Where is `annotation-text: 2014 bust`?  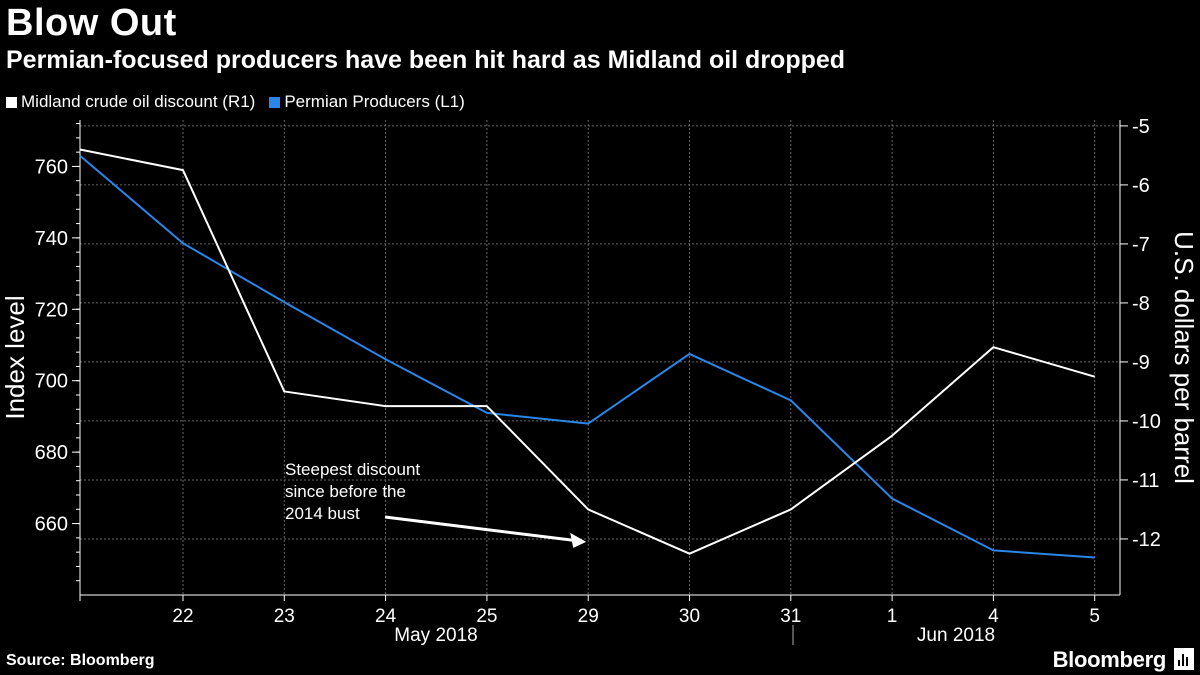 annotation-text: 2014 bust is located at coordinates (322, 513).